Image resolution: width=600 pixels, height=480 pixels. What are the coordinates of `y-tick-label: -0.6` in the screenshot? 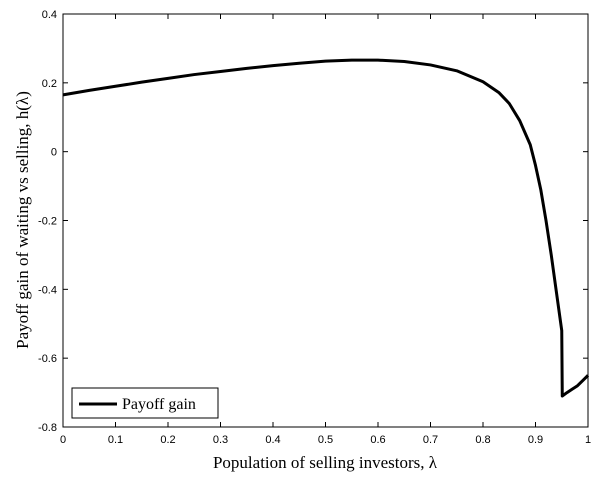 It's located at (47, 359).